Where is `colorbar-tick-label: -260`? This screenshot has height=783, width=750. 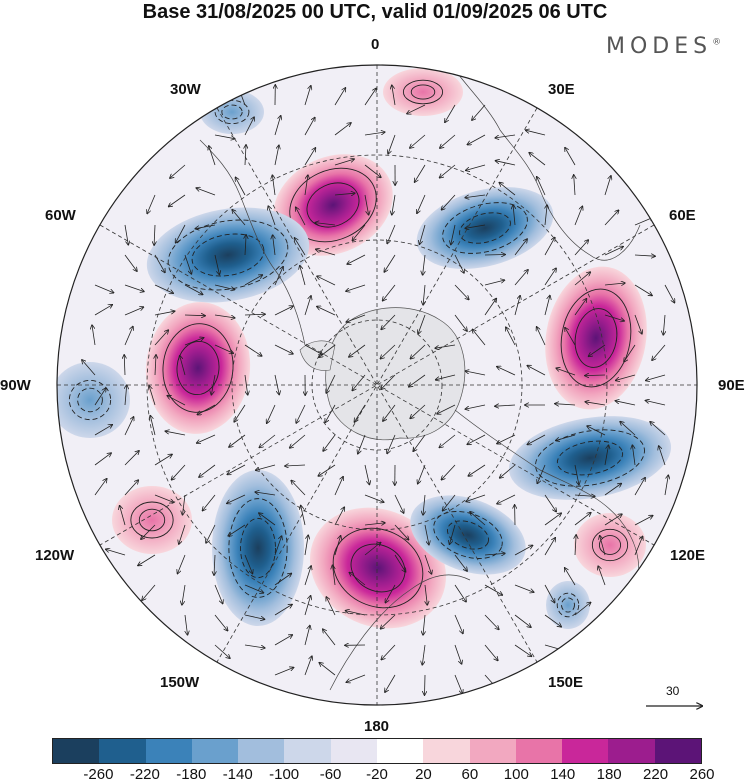
colorbar-tick-label: -260 is located at coordinates (98, 774).